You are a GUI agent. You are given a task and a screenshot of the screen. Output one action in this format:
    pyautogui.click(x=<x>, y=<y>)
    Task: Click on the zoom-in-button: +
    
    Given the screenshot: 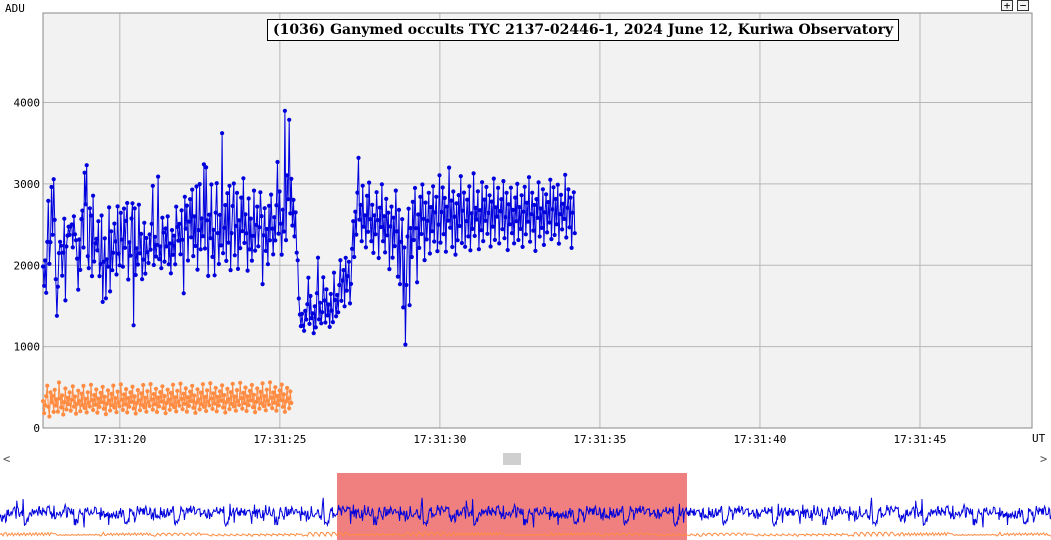 What is the action you would take?
    pyautogui.click(x=1007, y=5)
    